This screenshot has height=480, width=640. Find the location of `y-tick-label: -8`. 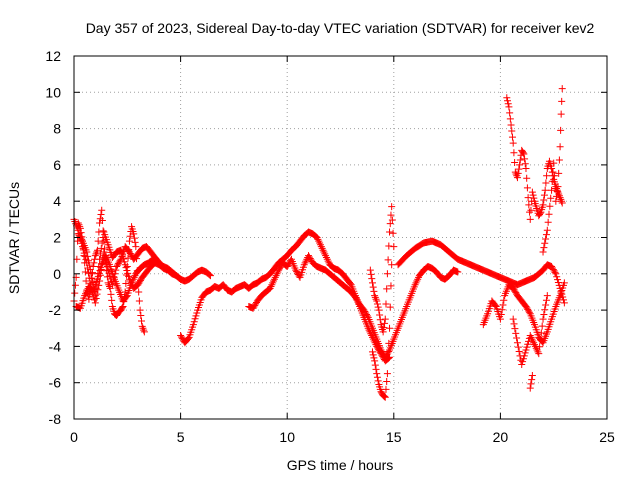

y-tick-label: -8 is located at coordinates (55, 419).